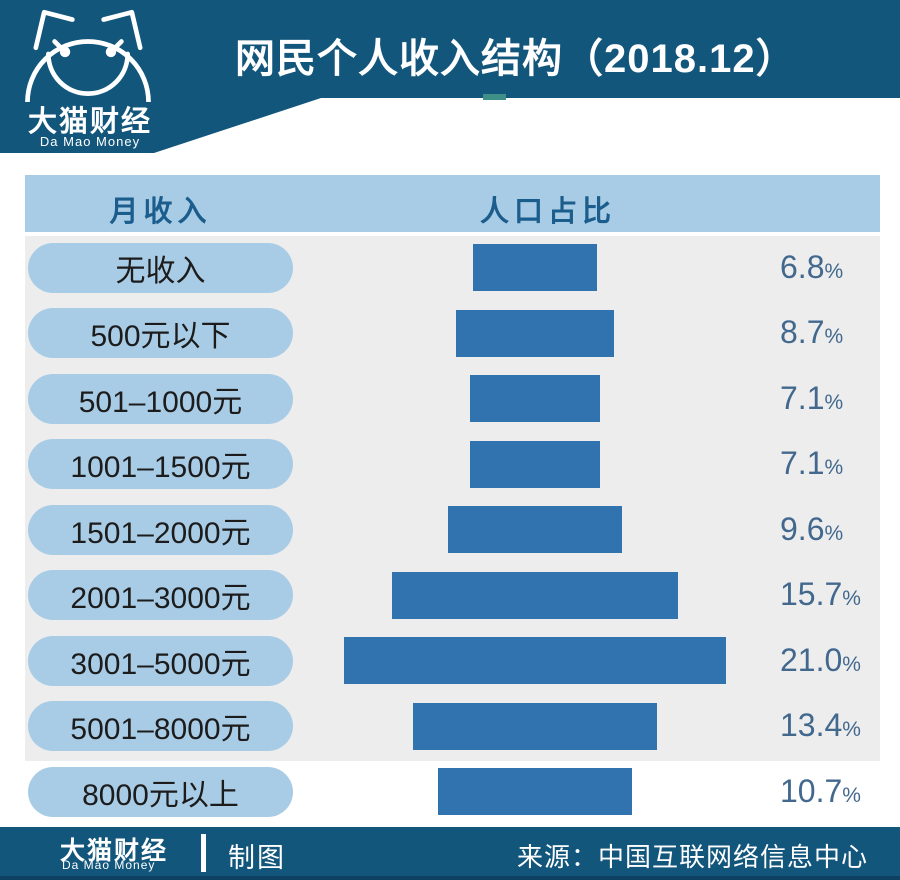  Describe the element at coordinates (160, 595) in the screenshot. I see `income-range-pill: 2001–3000元` at that location.